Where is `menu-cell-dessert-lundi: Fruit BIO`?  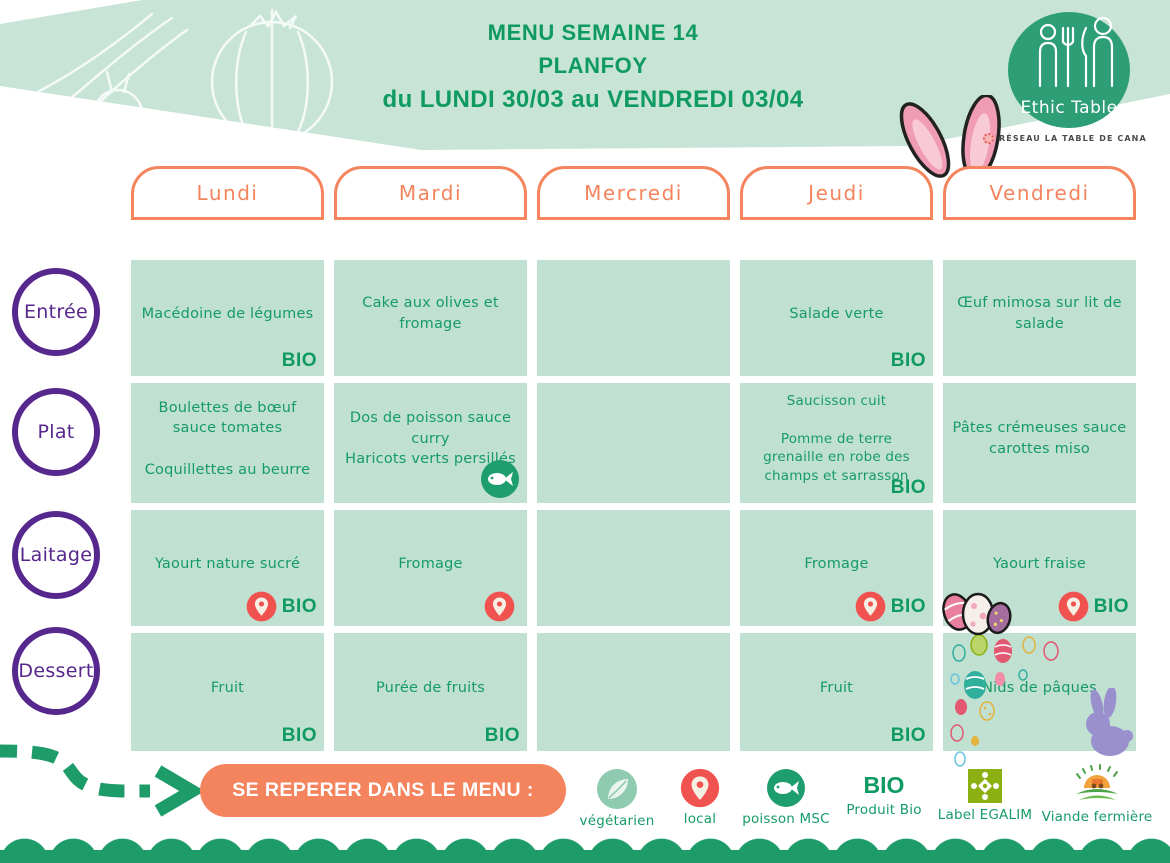 menu-cell-dessert-lundi: Fruit BIO is located at coordinates (227, 692).